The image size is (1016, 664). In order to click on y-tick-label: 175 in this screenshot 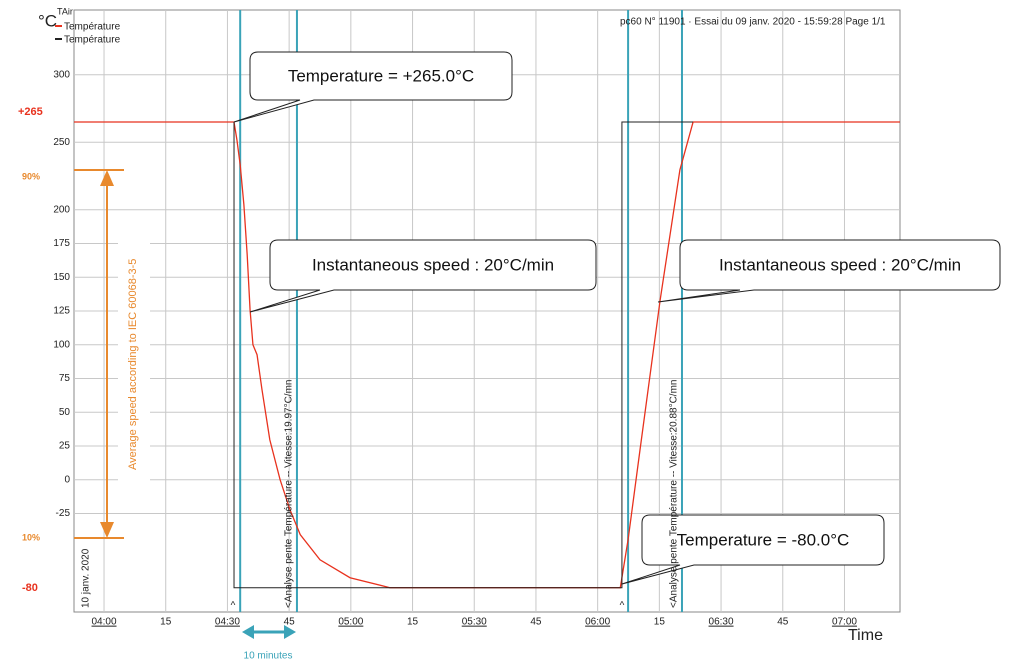, I will do `click(61, 243)`.